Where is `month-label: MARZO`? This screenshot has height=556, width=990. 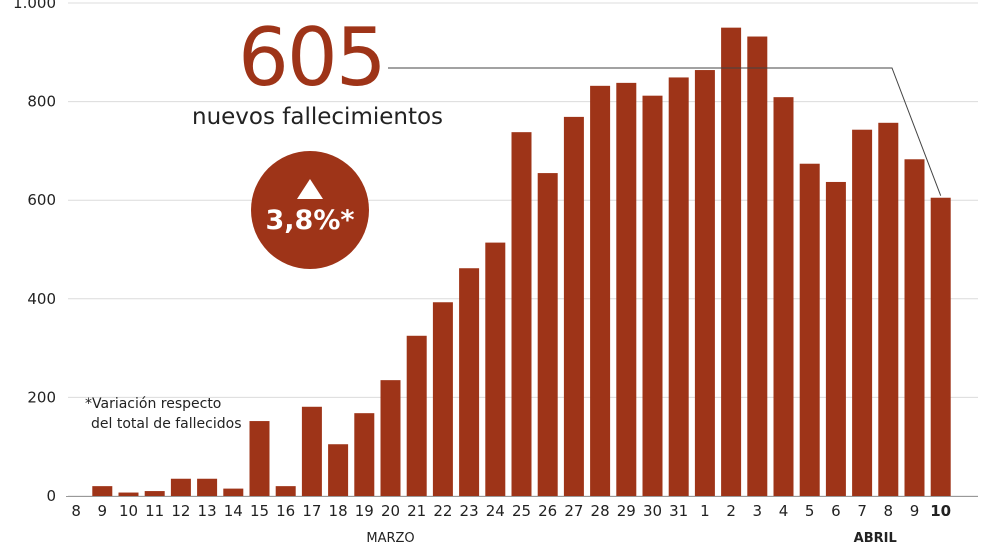 month-label: MARZO is located at coordinates (390, 538).